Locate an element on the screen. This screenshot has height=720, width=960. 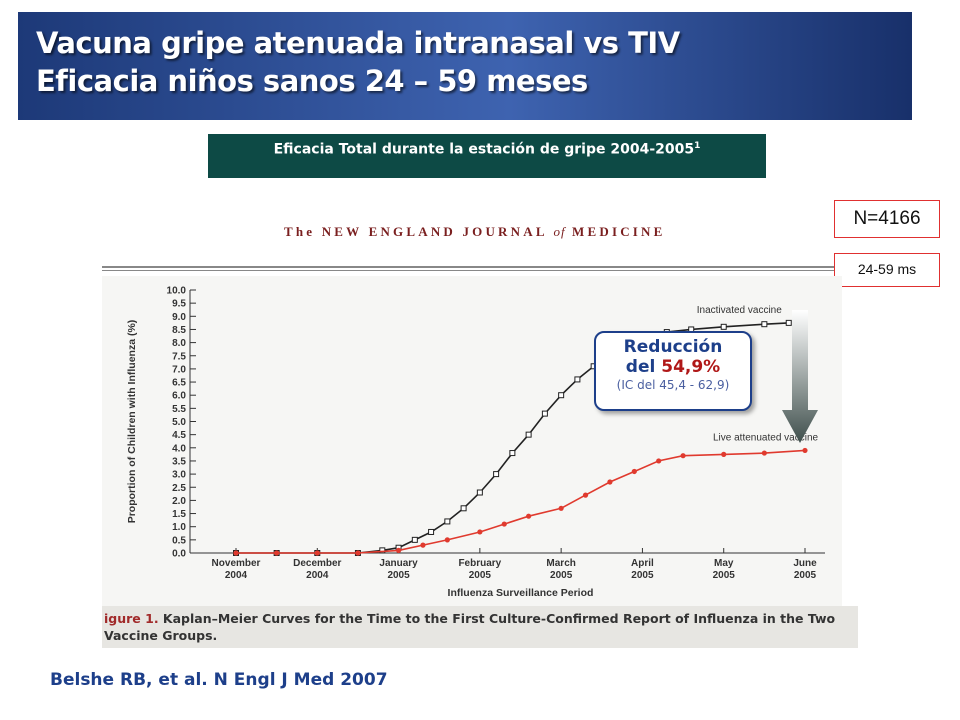
sample-size-box: N=4166 is located at coordinates (887, 219).